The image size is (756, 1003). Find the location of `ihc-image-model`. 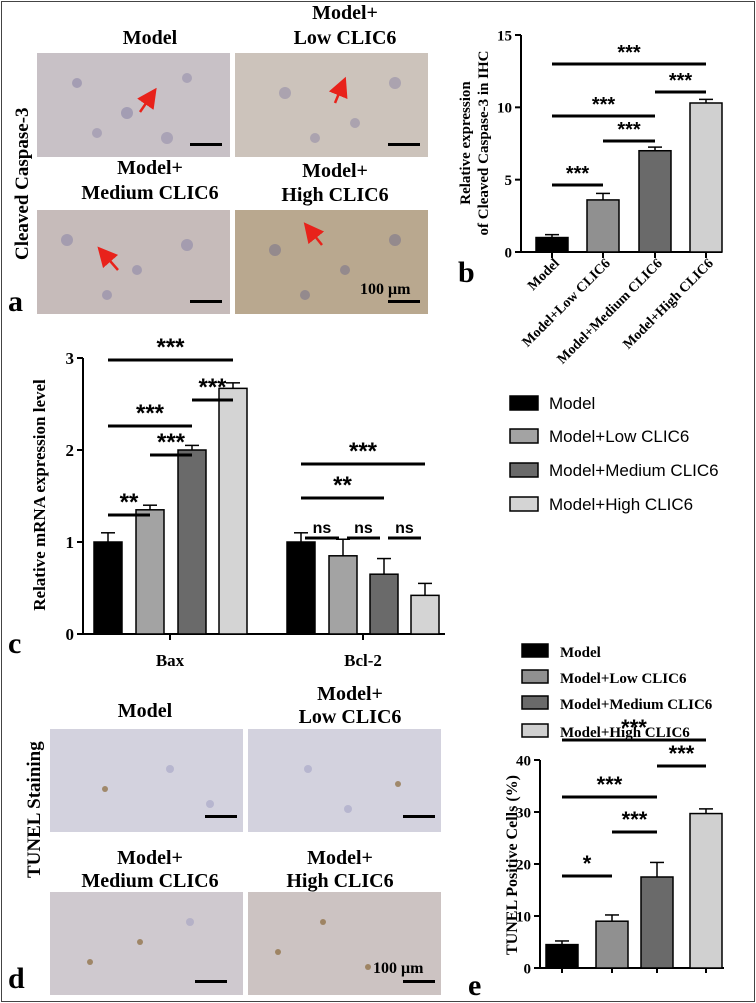

ihc-image-model is located at coordinates (133, 105).